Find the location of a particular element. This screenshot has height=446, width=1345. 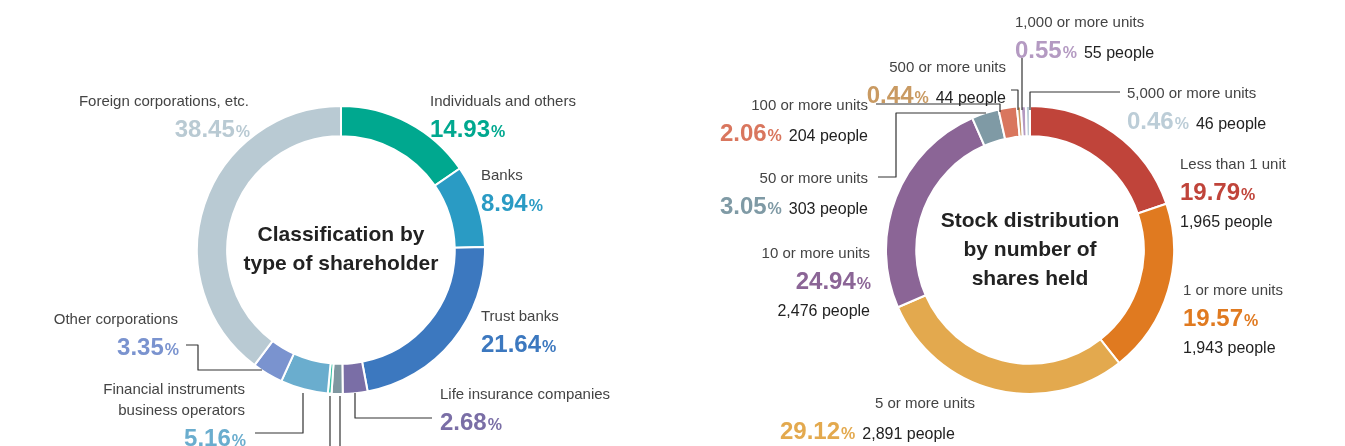

slice-label: Other corporations is located at coordinates (115, 318).